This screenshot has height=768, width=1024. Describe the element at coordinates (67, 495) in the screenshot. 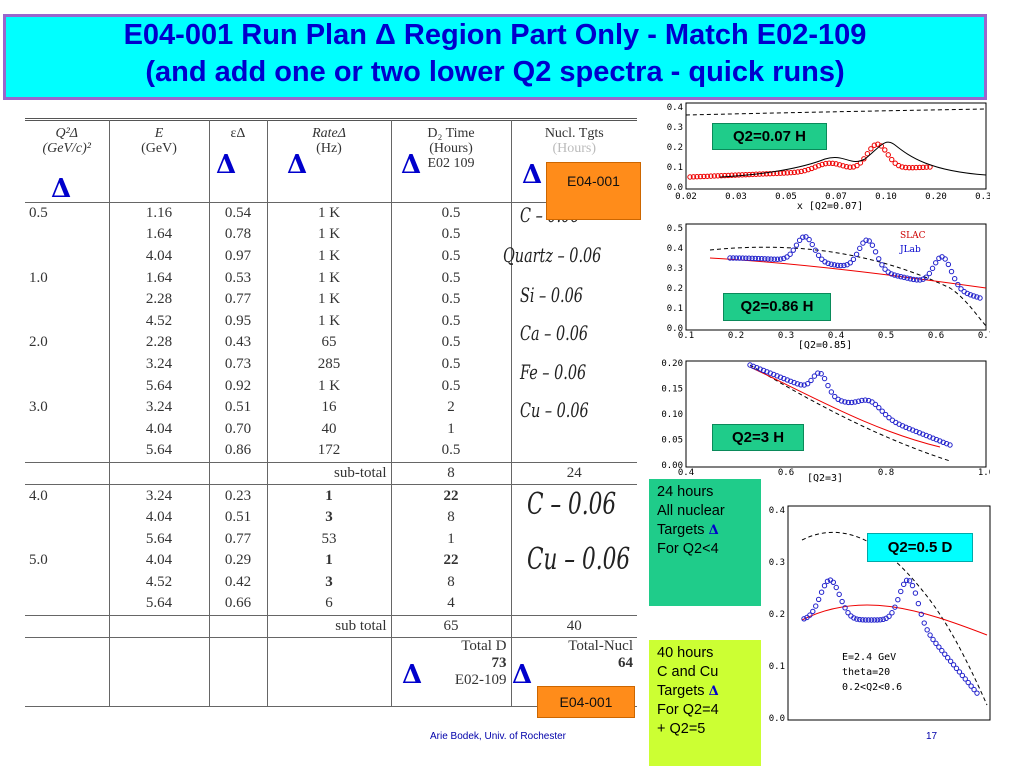

I see `table-cell: 4.0` at that location.